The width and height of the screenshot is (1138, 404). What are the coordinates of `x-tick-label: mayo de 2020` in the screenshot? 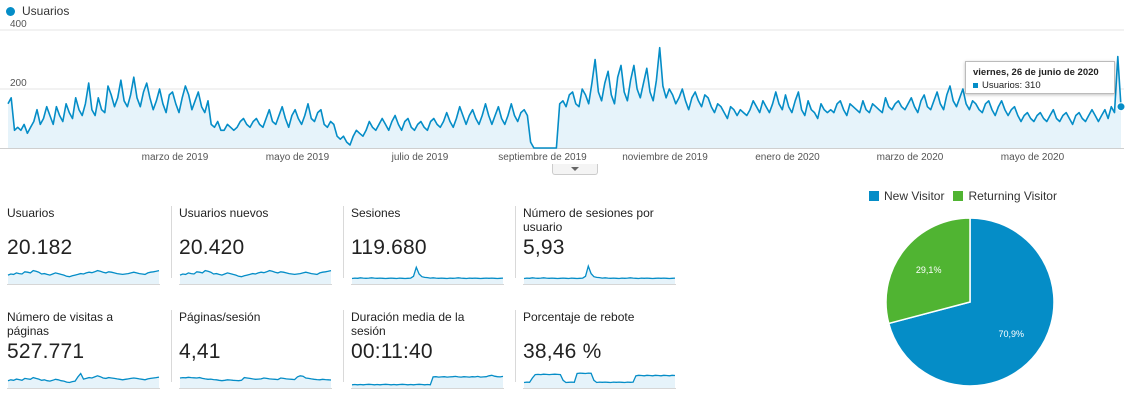 It's located at (1033, 157).